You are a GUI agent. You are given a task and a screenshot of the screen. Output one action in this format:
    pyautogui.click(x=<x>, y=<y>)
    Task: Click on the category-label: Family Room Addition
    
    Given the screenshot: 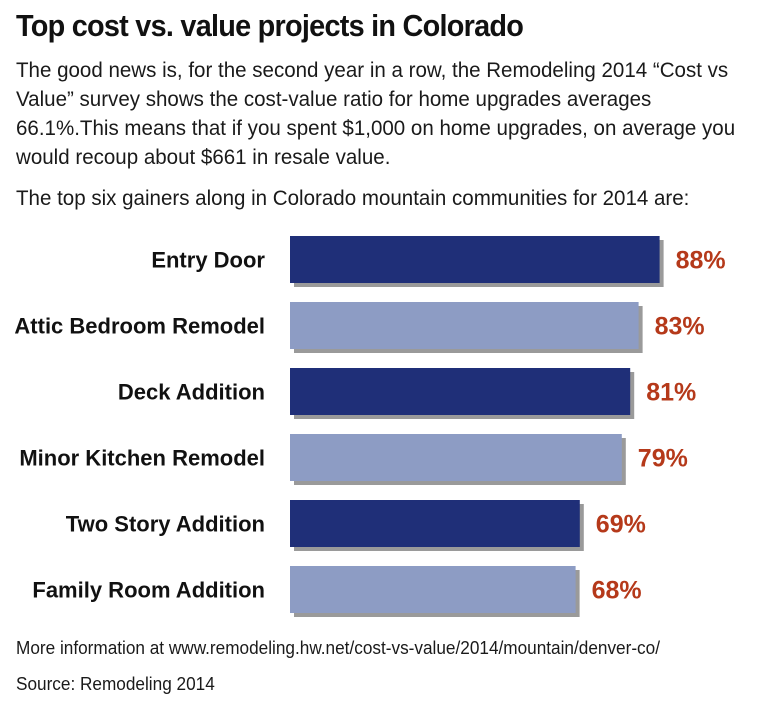 What is the action you would take?
    pyautogui.click(x=148, y=590)
    